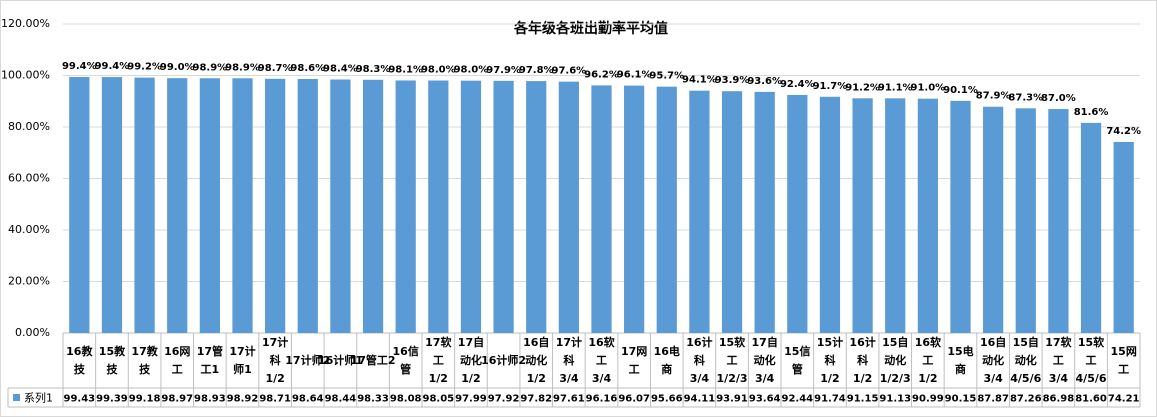 The image size is (1157, 417). Describe the element at coordinates (765, 342) in the screenshot. I see `x-tick-label: 17自` at that location.